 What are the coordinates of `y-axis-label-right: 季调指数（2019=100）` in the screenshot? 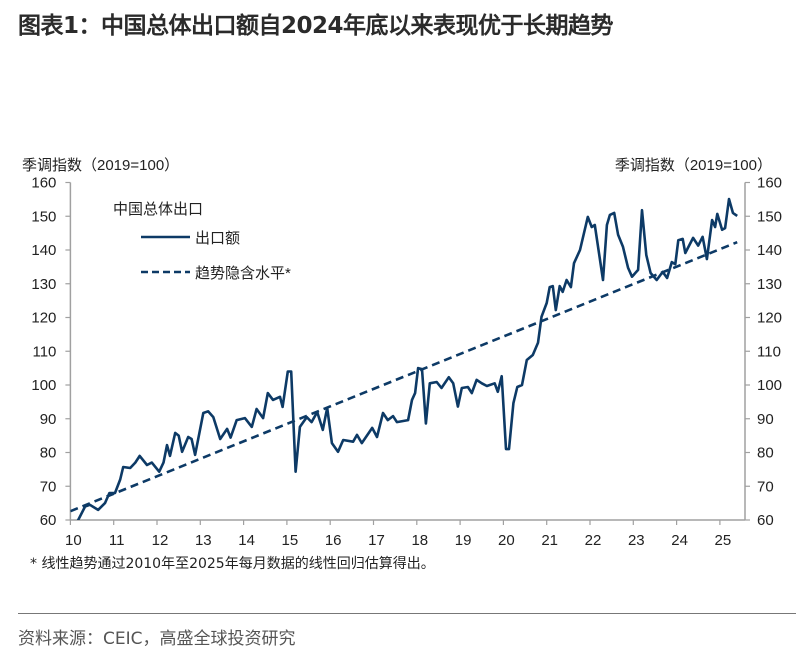 It's located at (693, 165).